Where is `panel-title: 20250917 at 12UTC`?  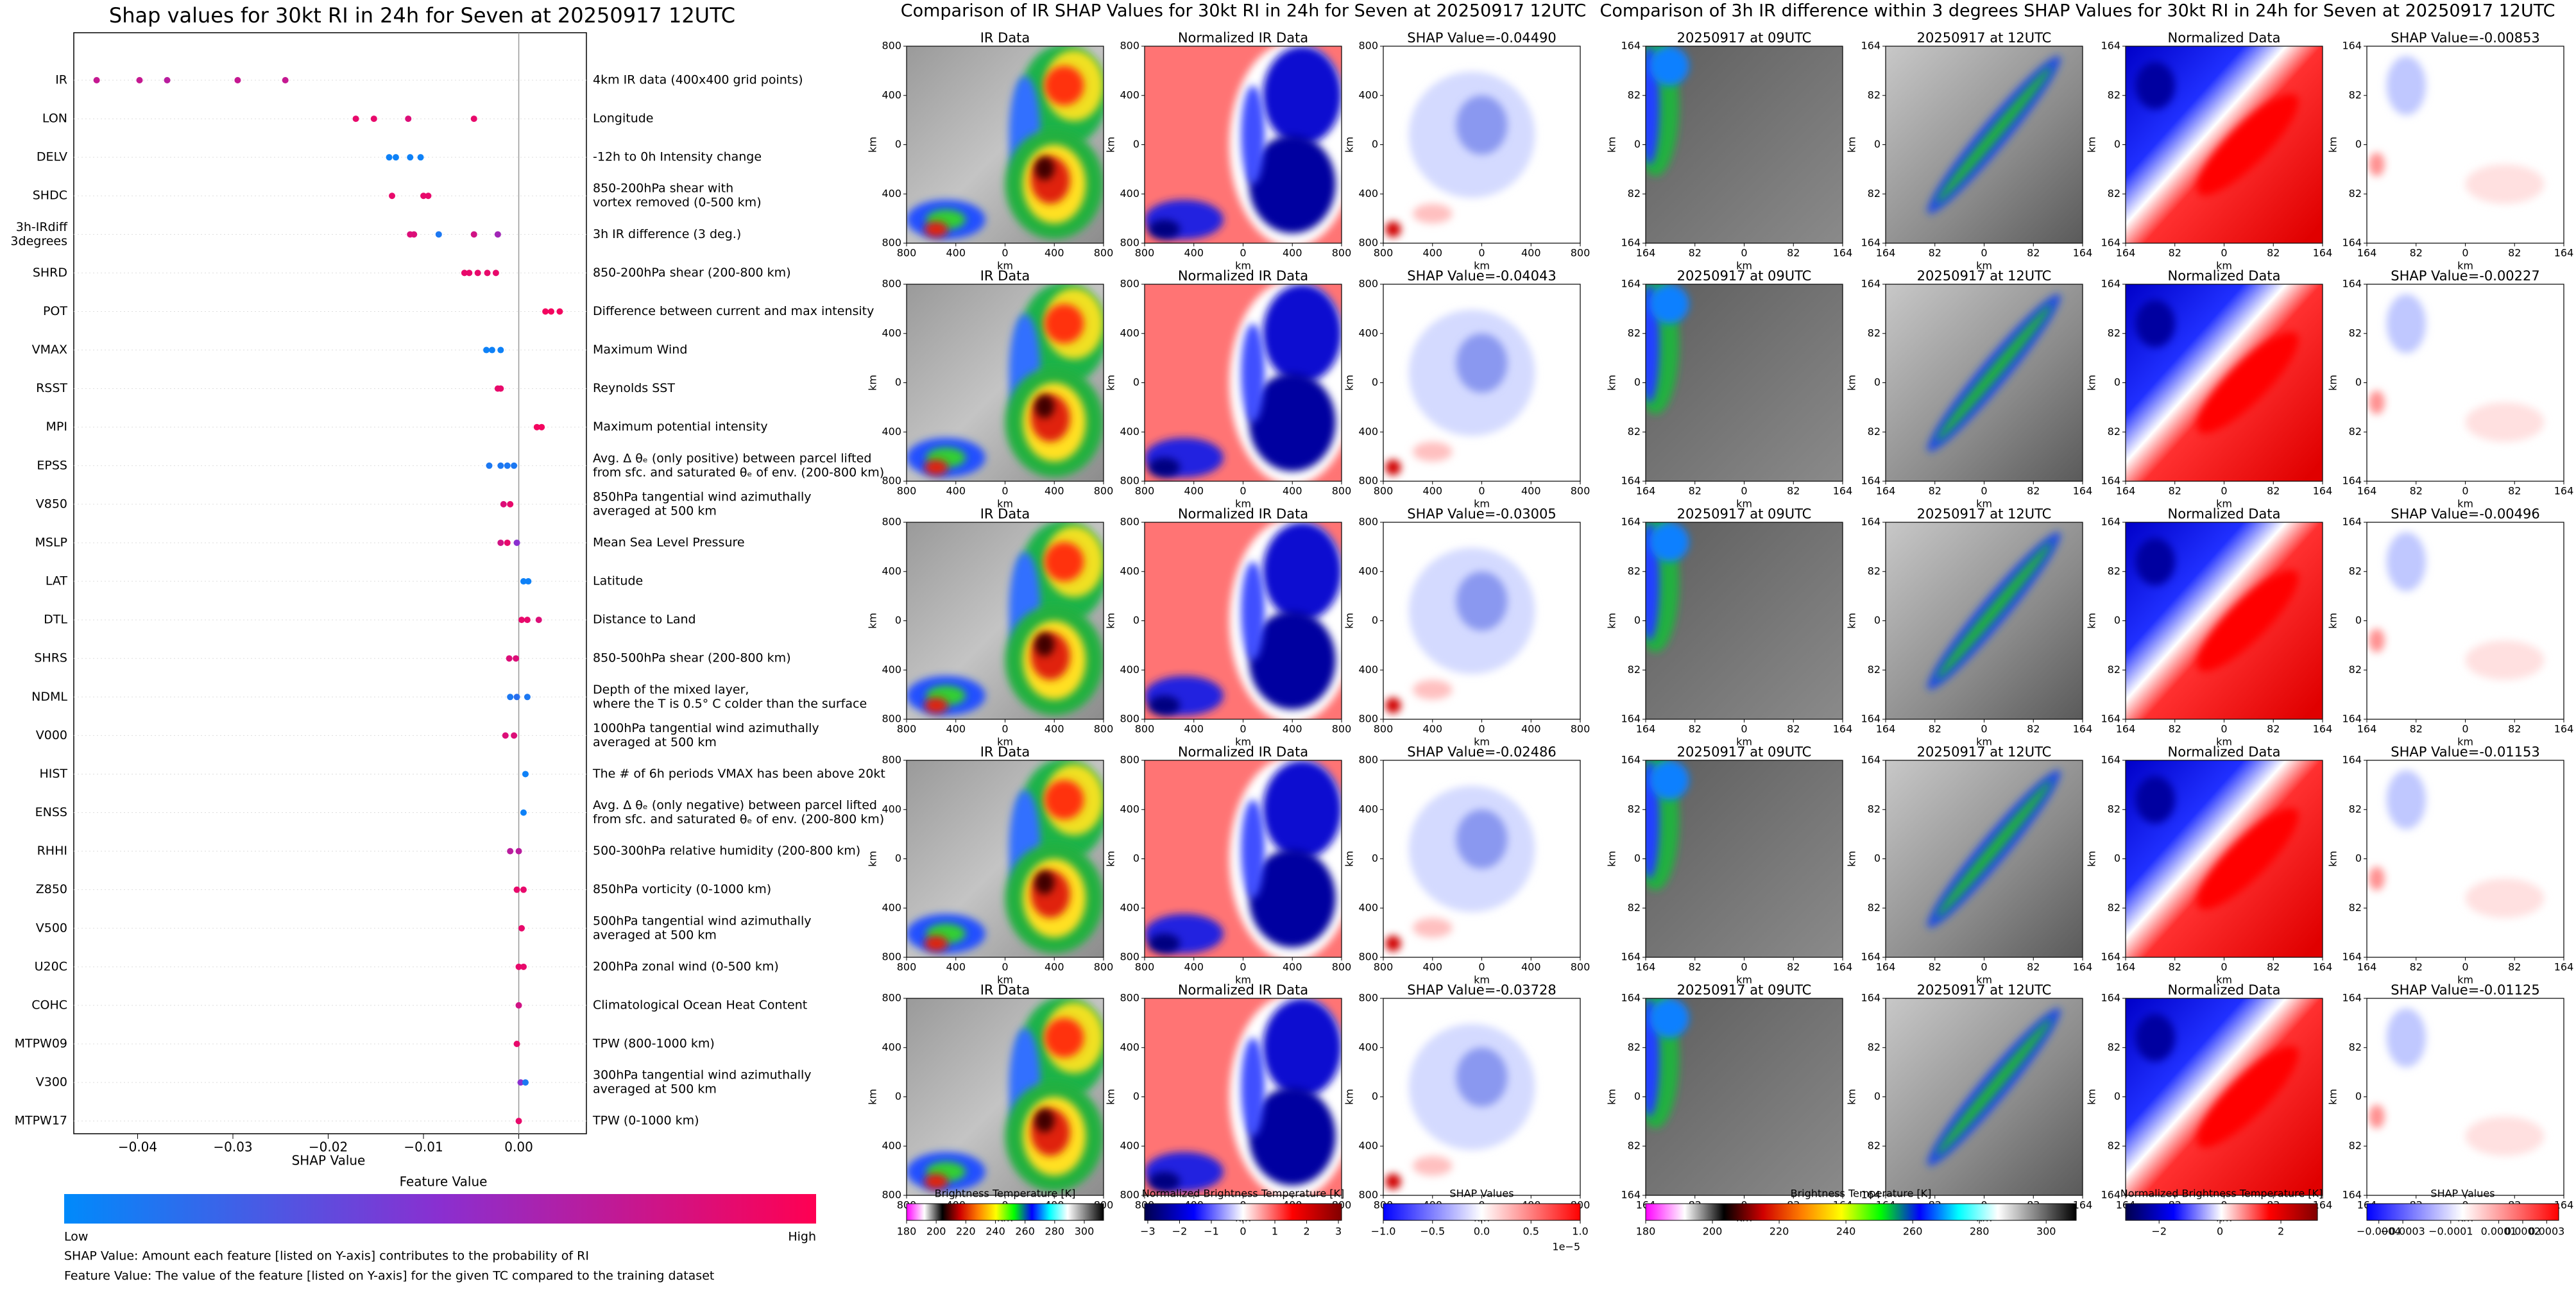
panel-title: 20250917 at 12UTC is located at coordinates (1984, 752).